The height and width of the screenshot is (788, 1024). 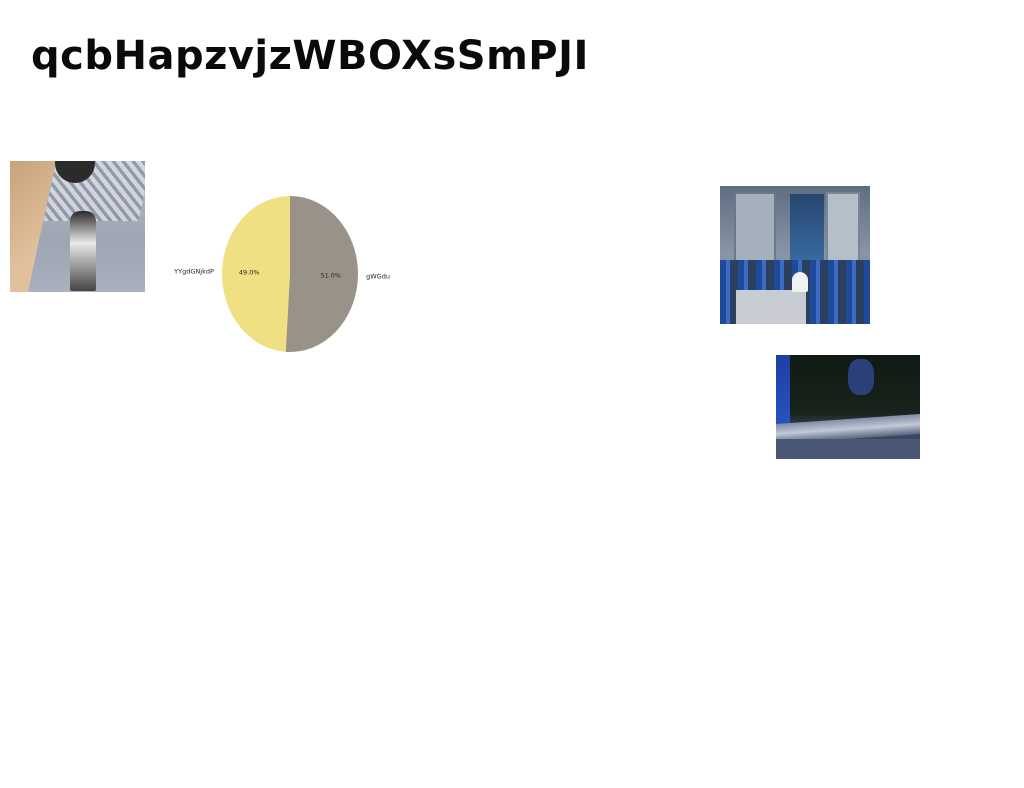 I want to click on pie-slice-YYgdGNjkdP, so click(x=255, y=274).